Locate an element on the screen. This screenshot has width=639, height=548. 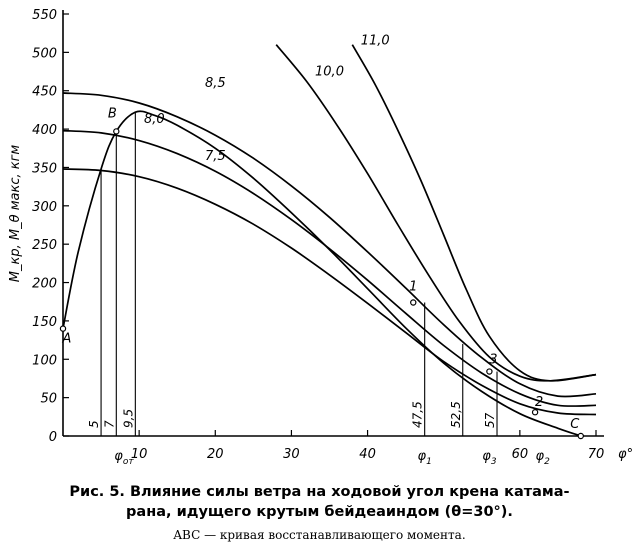
point-label-B: B is located at coordinates (112, 113).